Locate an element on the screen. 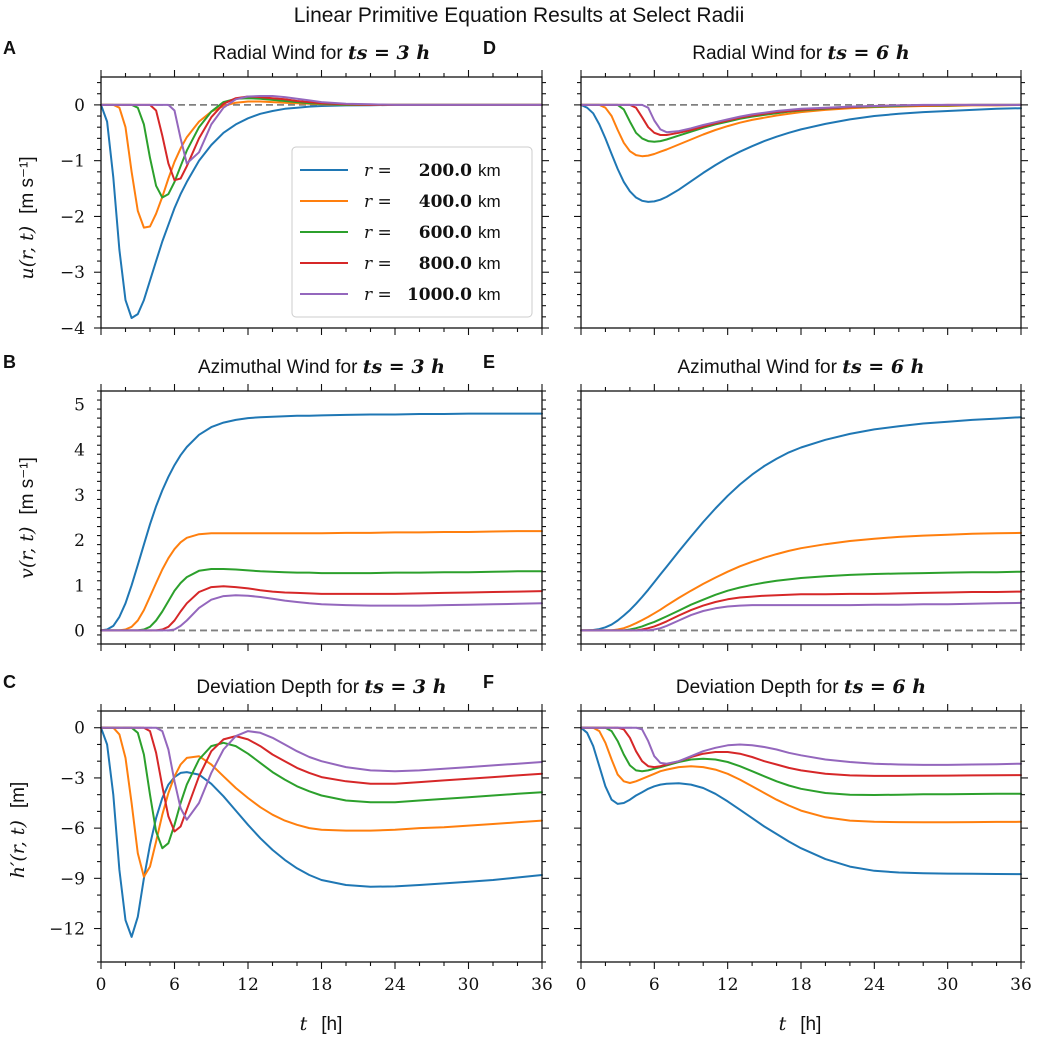 The height and width of the screenshot is (1039, 1038). panel-letter: F is located at coordinates (488, 682).